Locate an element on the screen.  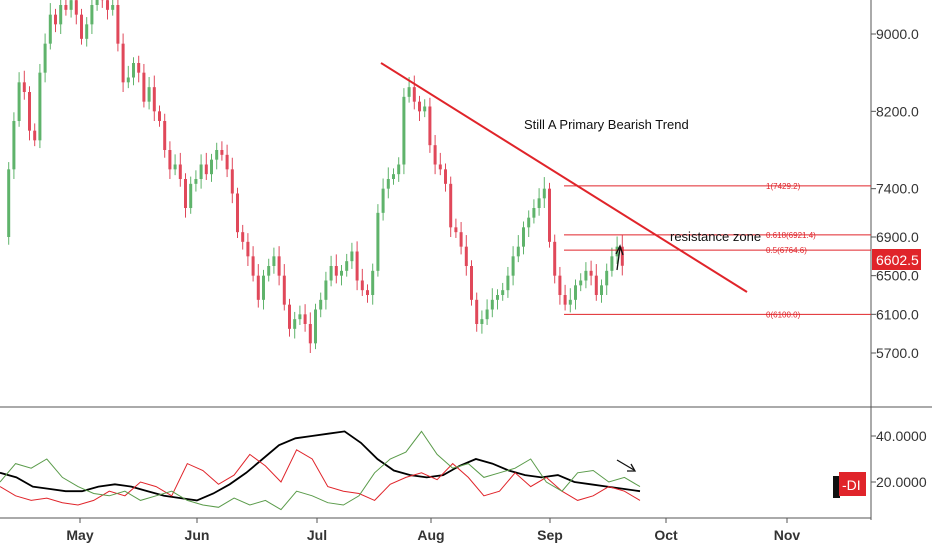
up-arrow-shaft is located at coordinates (618, 259).